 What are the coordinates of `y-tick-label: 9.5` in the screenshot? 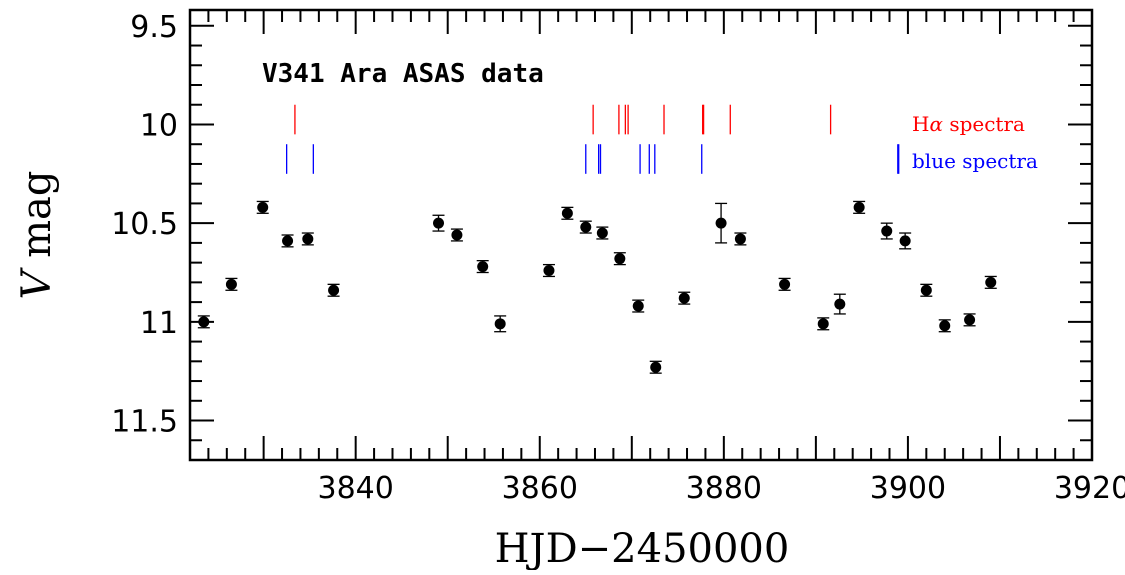 It's located at (154, 27).